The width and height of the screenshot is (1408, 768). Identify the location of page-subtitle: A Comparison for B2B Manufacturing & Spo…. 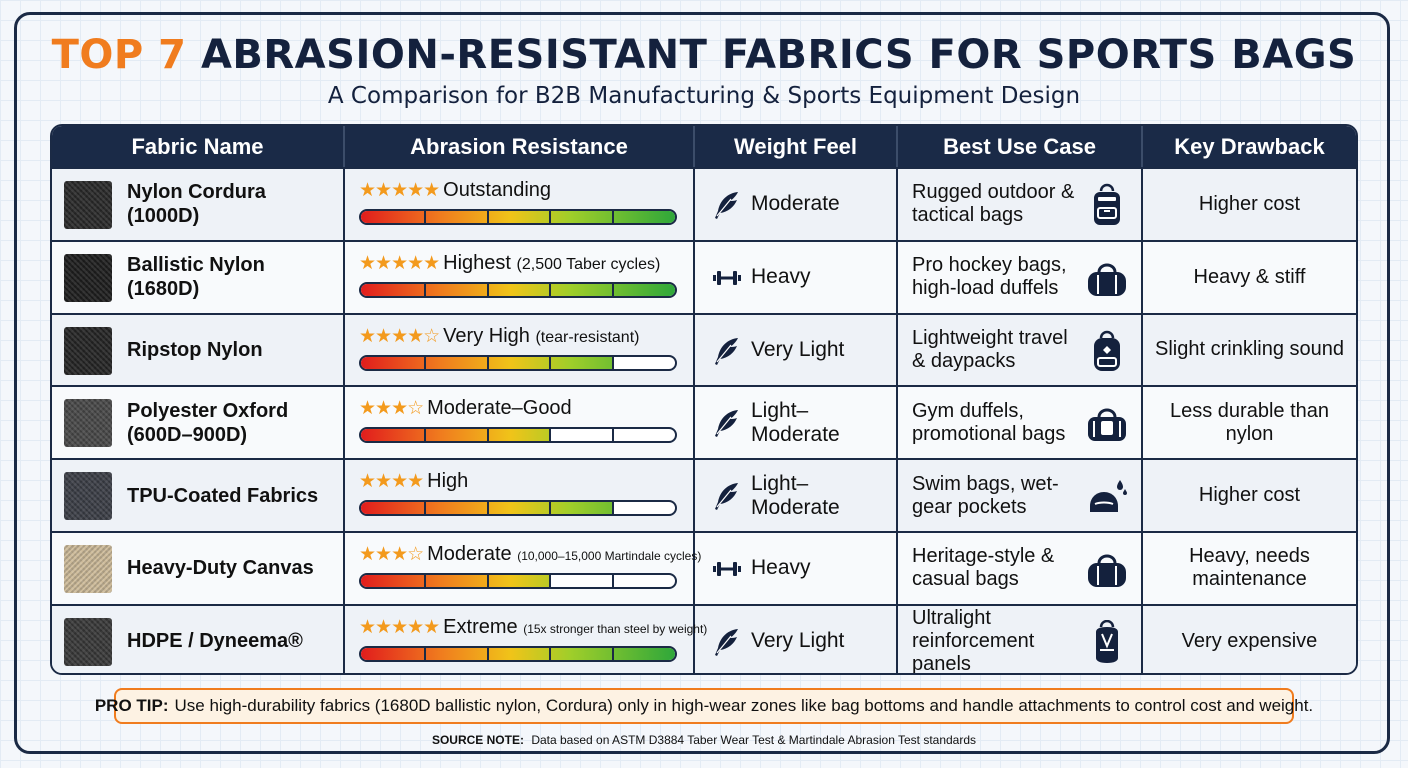
(704, 96).